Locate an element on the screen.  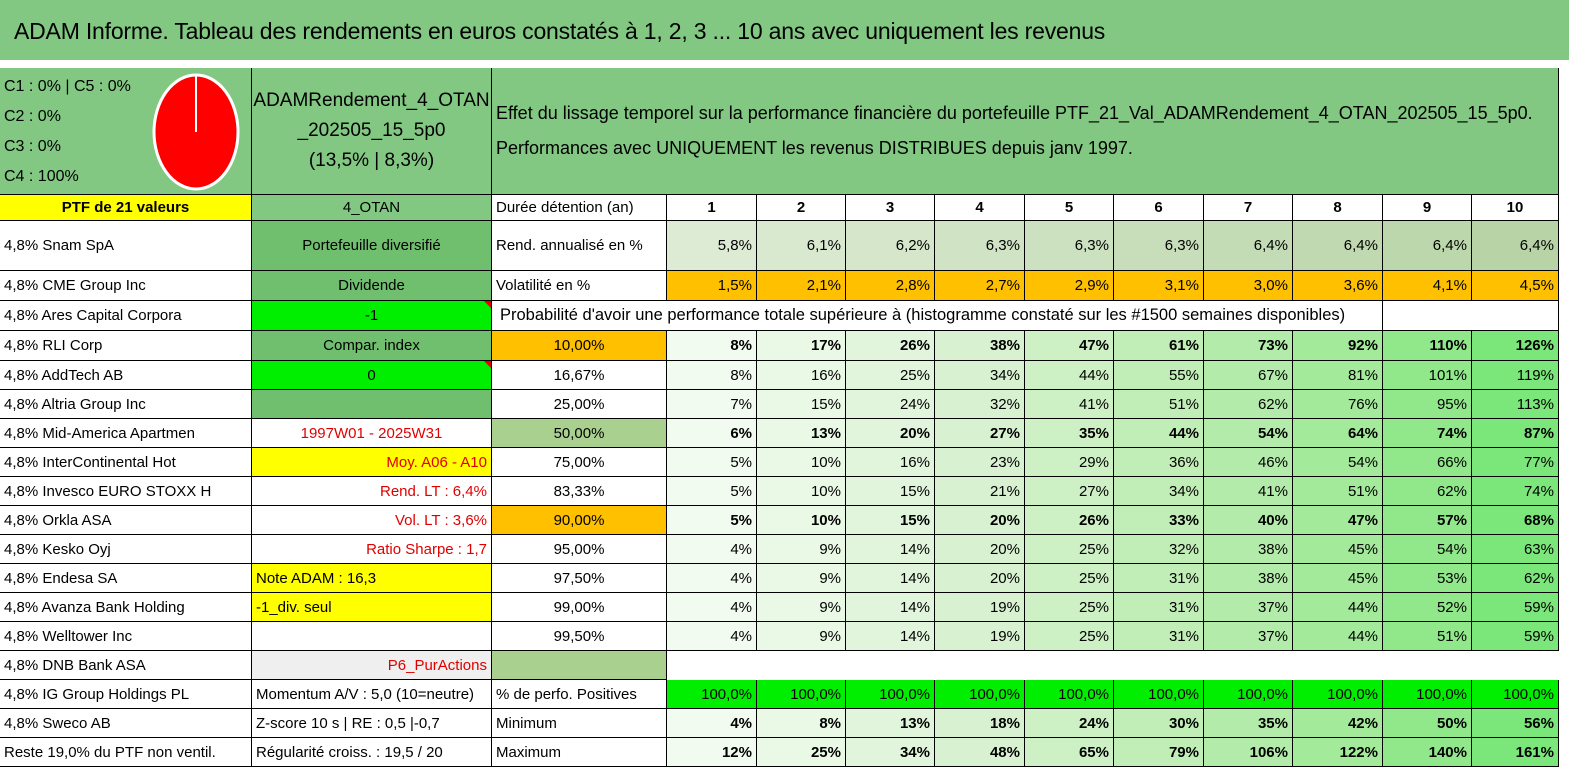
holding-item: 4,8% Welltower Inc is located at coordinates (126, 636).